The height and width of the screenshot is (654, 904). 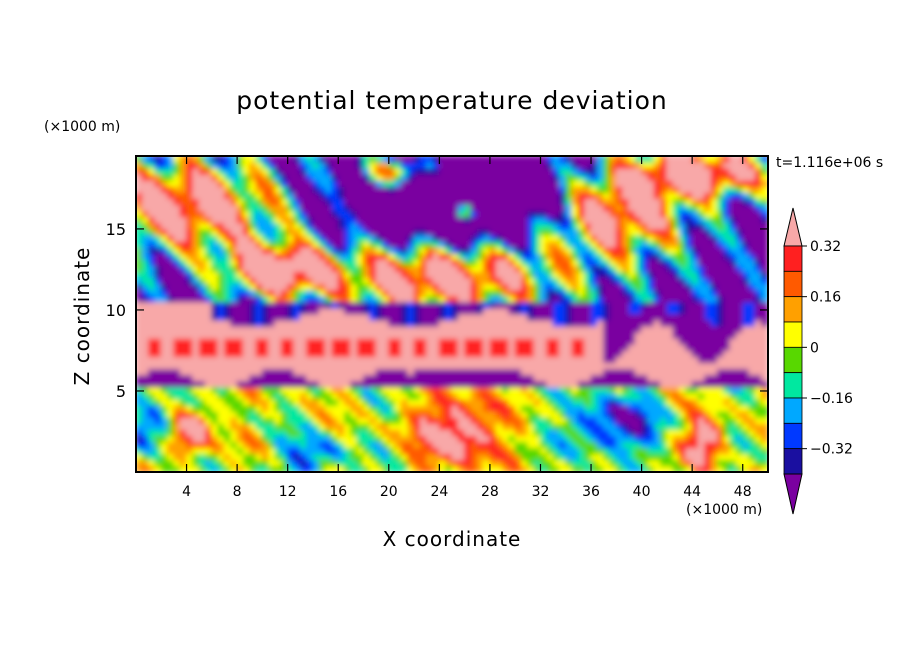 I want to click on y-tick-label: 10, so click(x=116, y=310).